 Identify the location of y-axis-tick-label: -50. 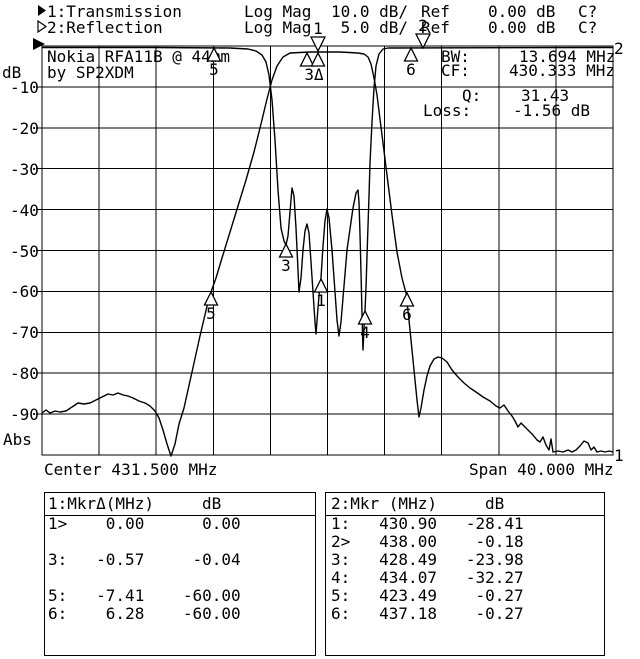
(24, 251).